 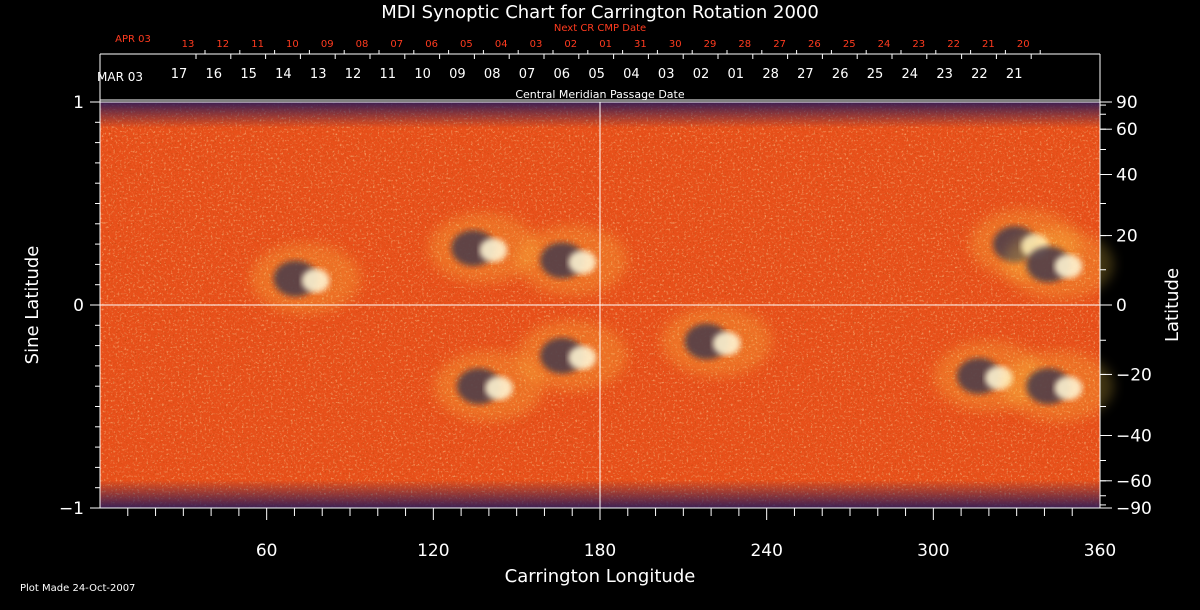 I want to click on next-cr-date: 11, so click(x=257, y=44).